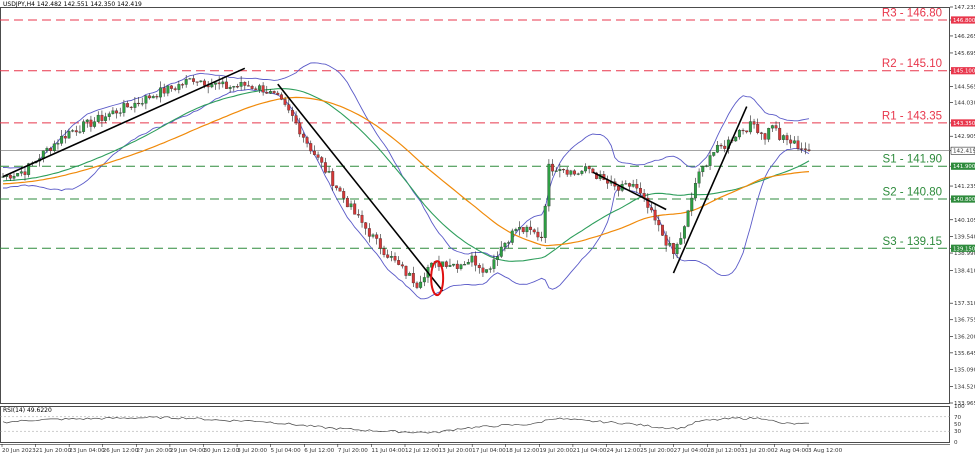  What do you see at coordinates (964, 370) in the screenshot?
I see `price-tick-label: 135.090` at bounding box center [964, 370].